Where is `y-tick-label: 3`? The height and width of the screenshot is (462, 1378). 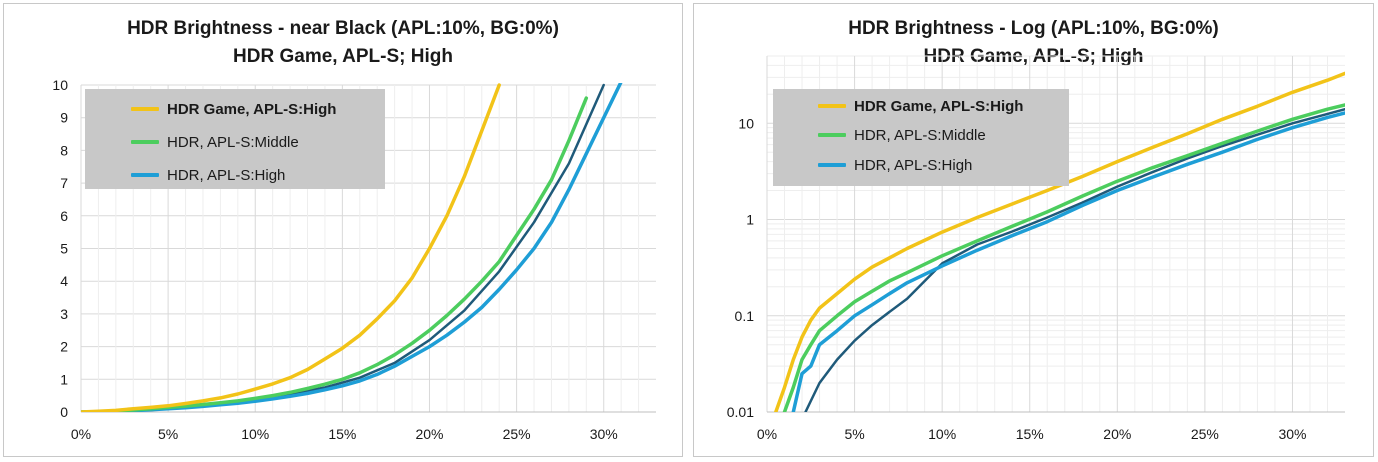
y-tick-label: 3 is located at coordinates (64, 314).